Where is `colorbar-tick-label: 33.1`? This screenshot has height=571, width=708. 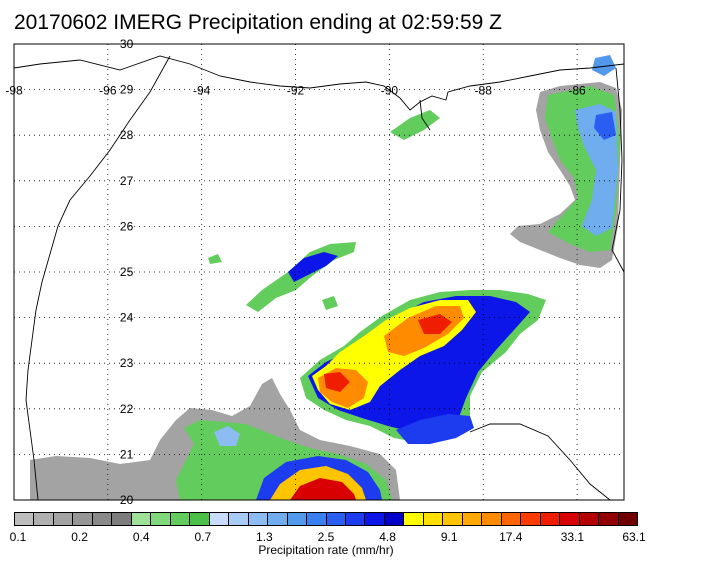 colorbar-tick-label: 33.1 is located at coordinates (572, 537).